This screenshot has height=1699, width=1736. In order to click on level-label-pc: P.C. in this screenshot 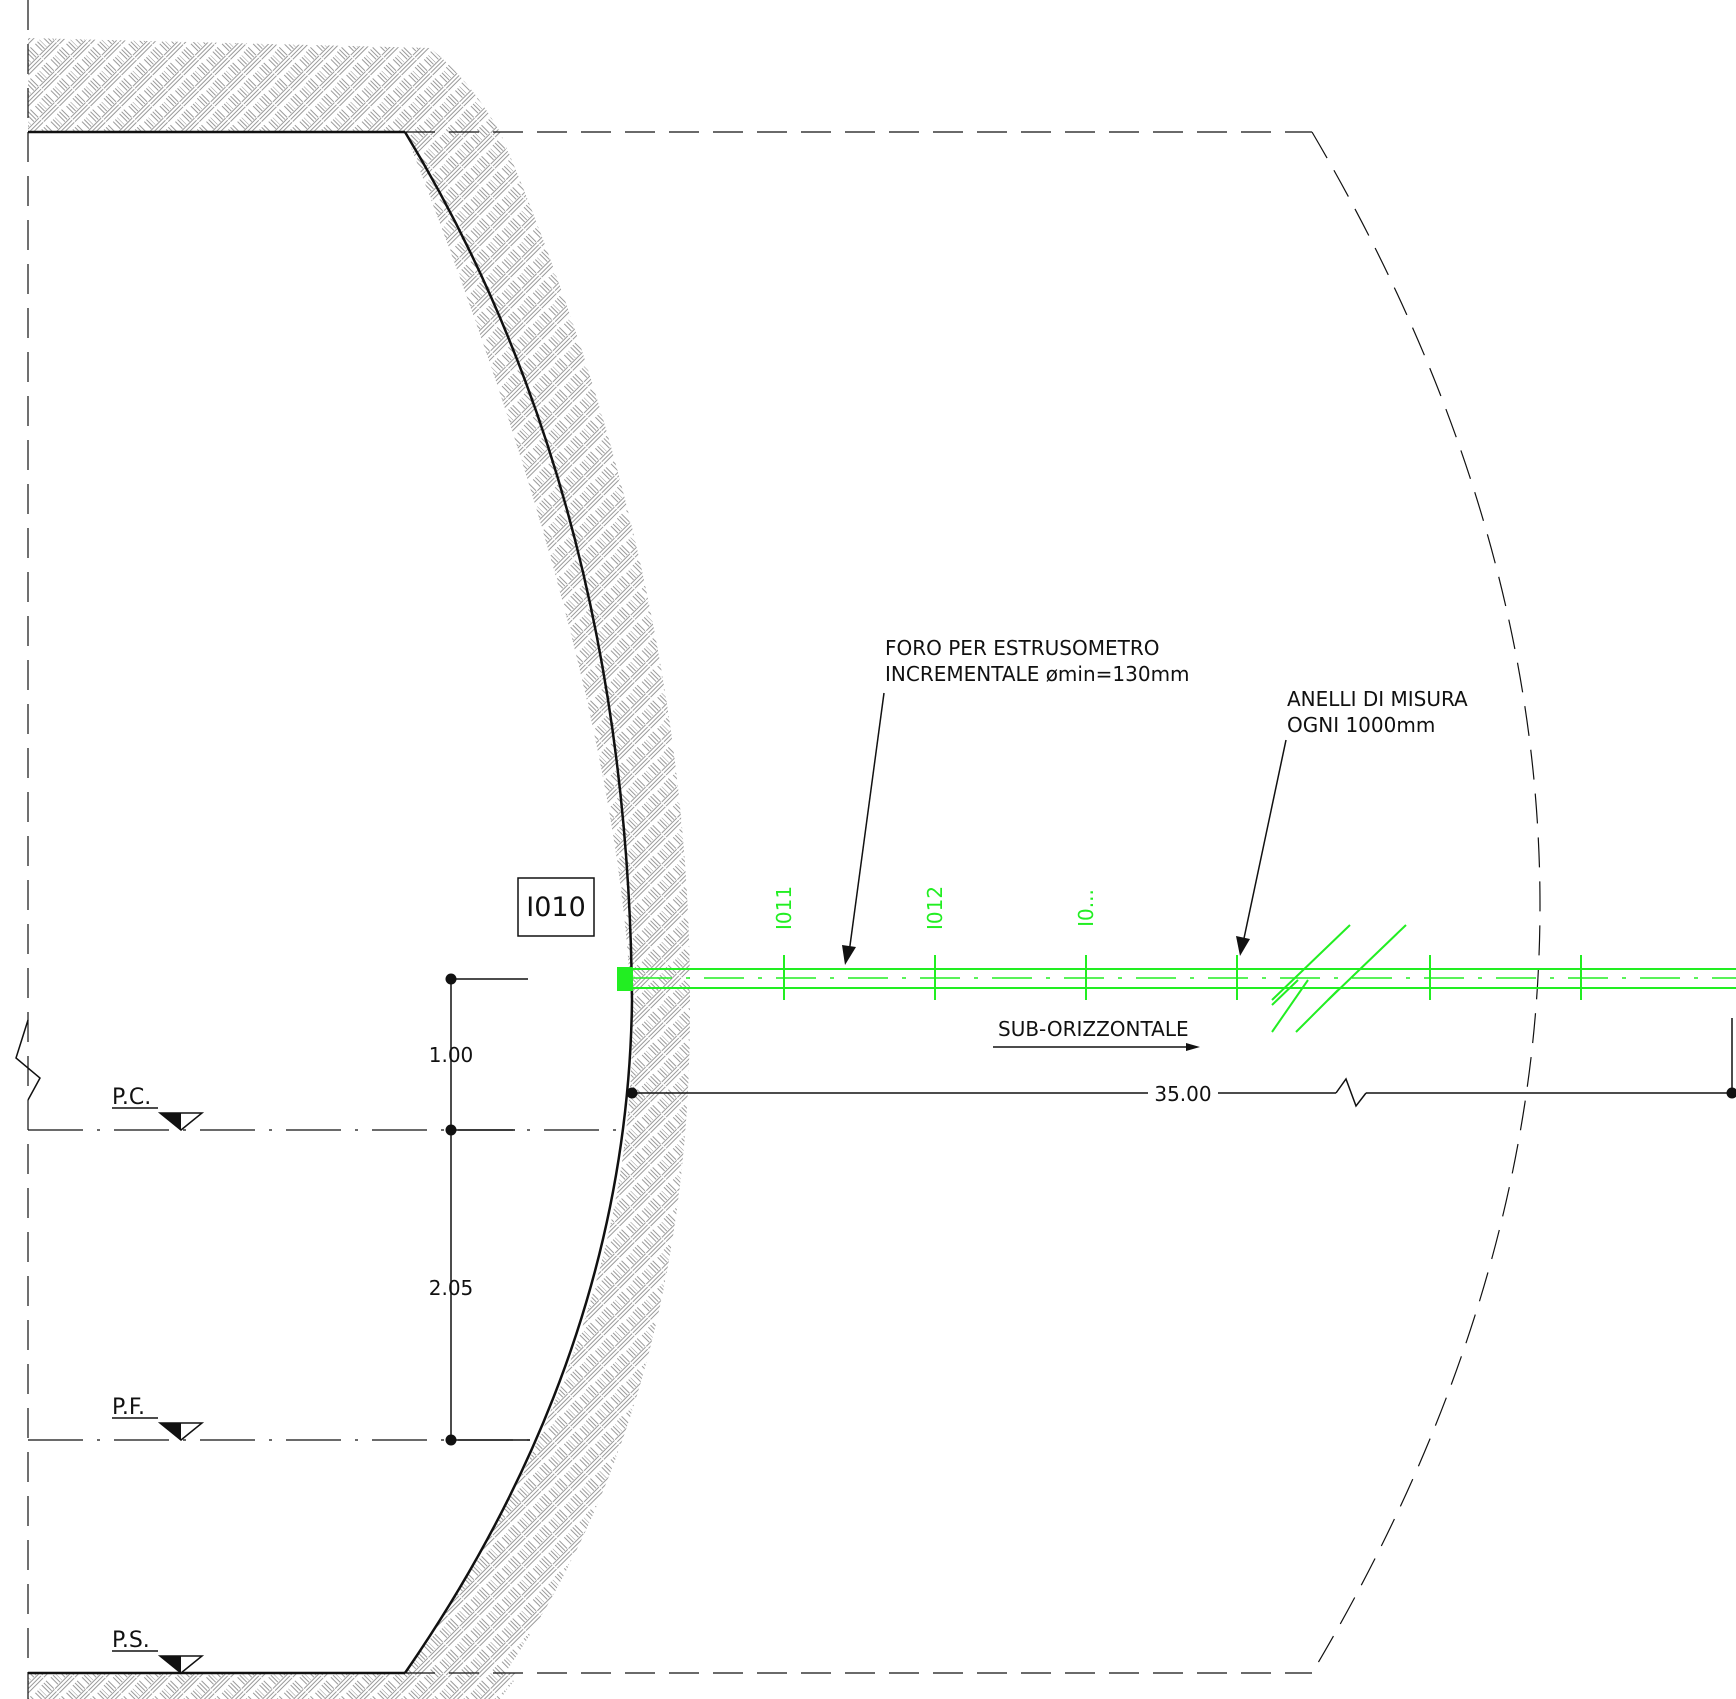, I will do `click(131, 1097)`.